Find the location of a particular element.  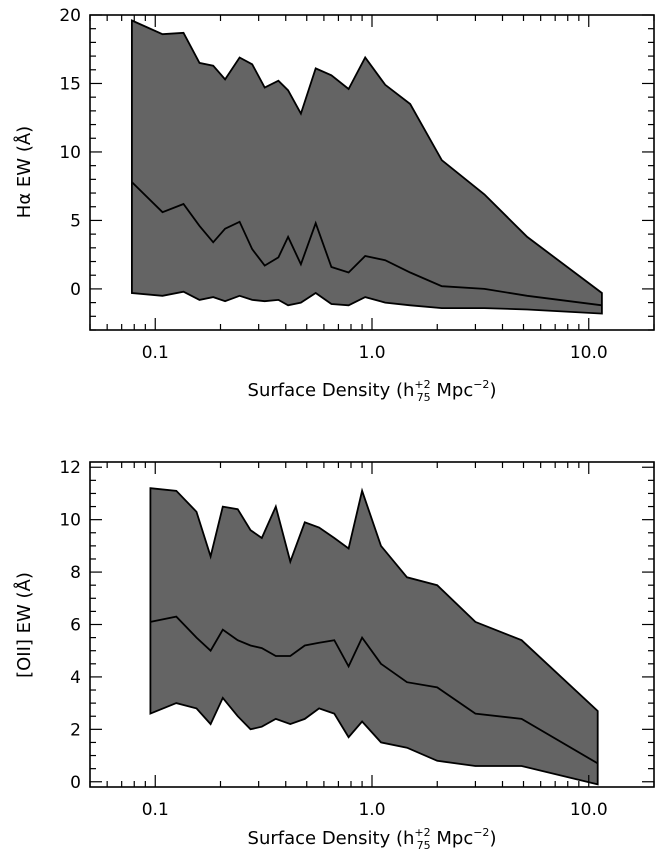

y-tick-label: 4 is located at coordinates (75, 678).